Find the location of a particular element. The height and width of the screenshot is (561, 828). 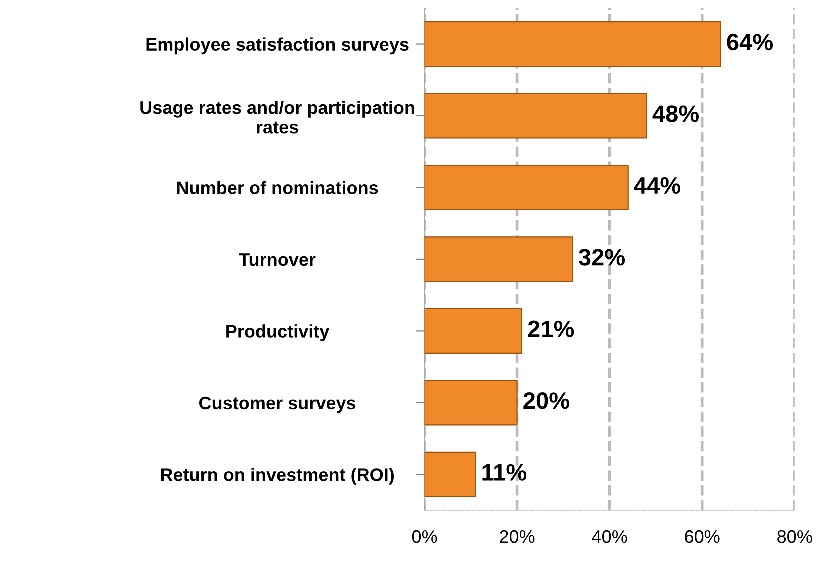

y-tick-label: Return on investment (ROI) is located at coordinates (277, 476).